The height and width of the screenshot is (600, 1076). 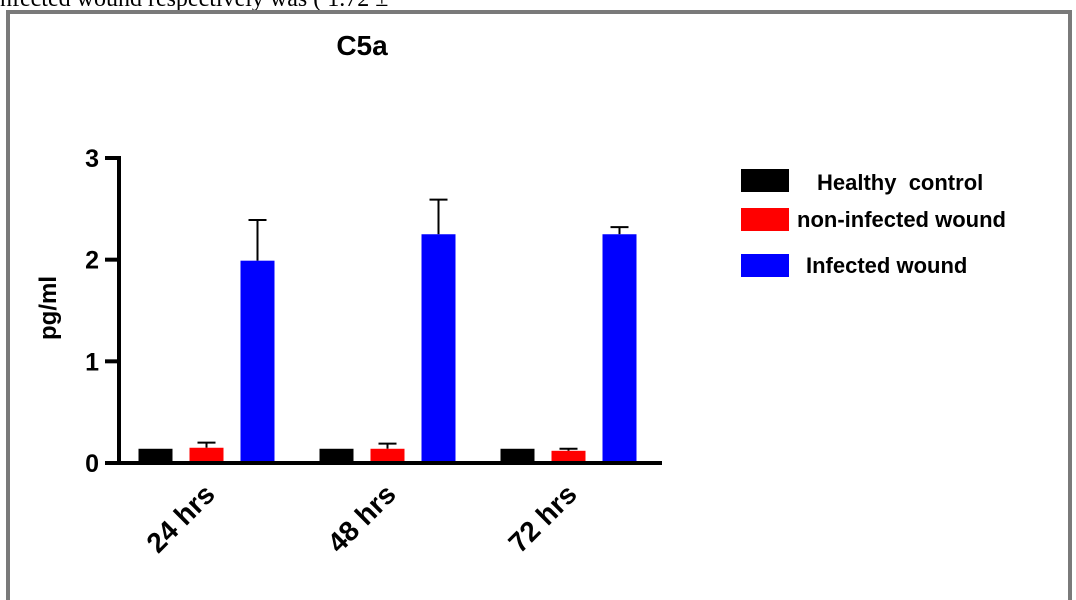 What do you see at coordinates (542, 518) in the screenshot?
I see `x-category-label: 72 hrs` at bounding box center [542, 518].